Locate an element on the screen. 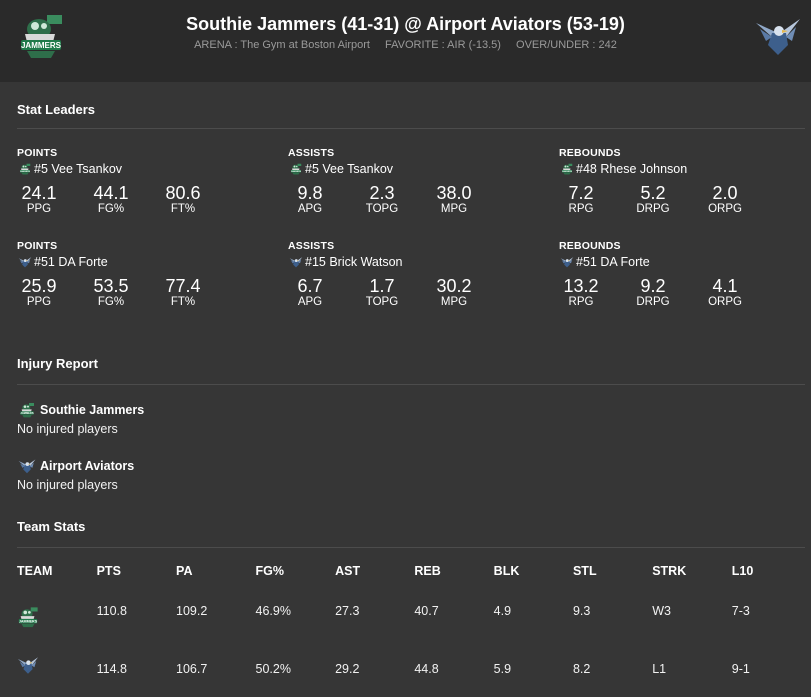  injury-report-title: Injury Report is located at coordinates (57, 363).